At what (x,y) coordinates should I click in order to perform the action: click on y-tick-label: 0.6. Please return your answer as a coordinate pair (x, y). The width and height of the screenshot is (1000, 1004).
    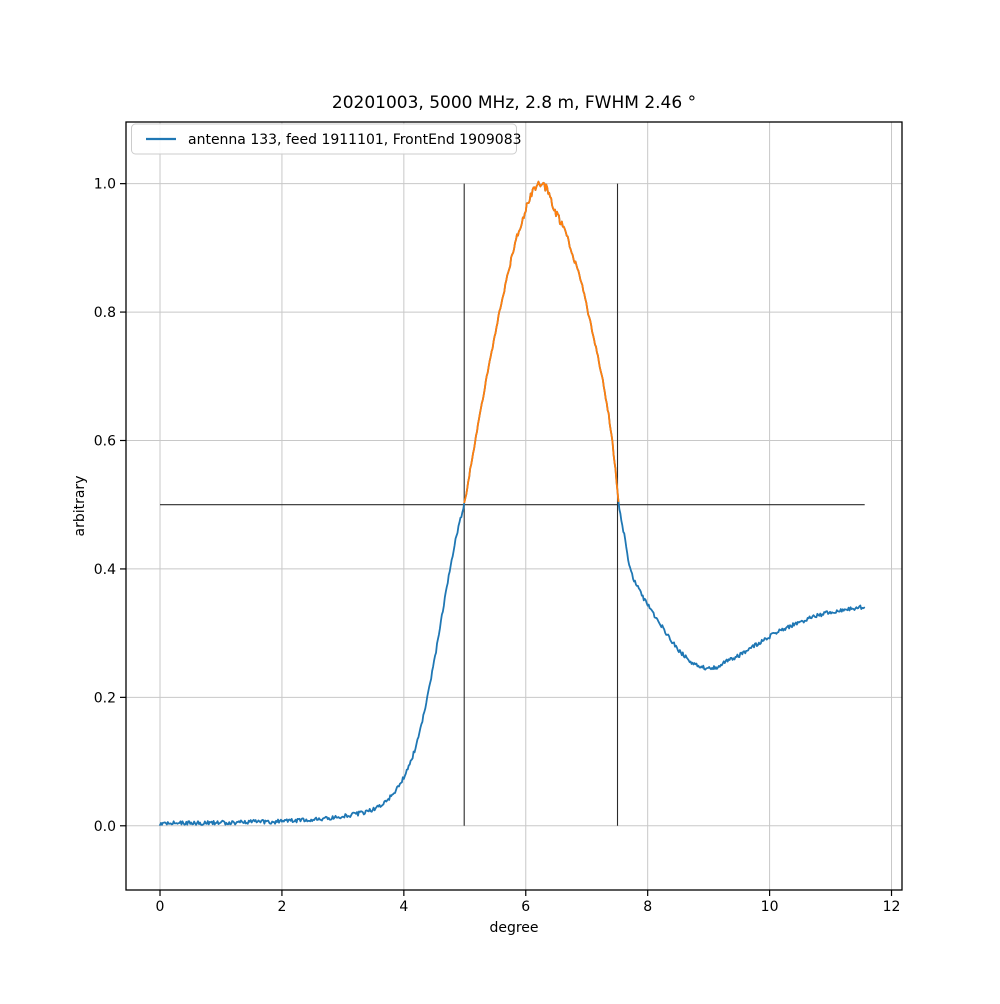
    Looking at the image, I should click on (105, 442).